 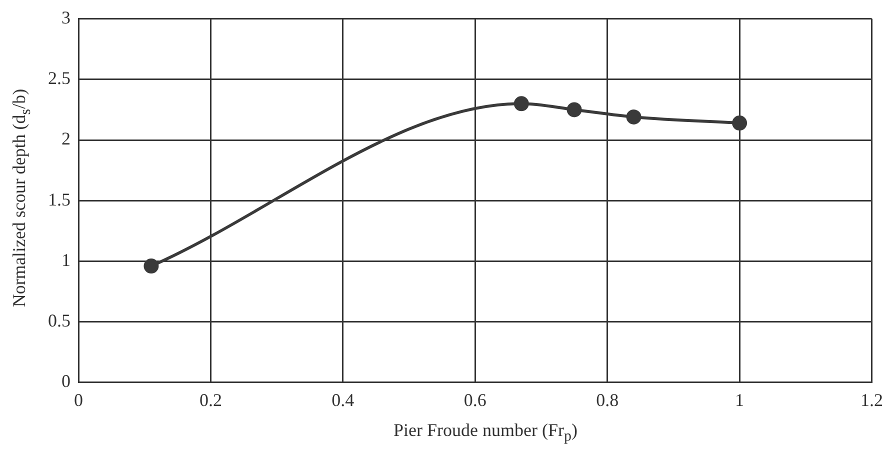 What do you see at coordinates (485, 433) in the screenshot?
I see `x-axis-title: Pier Froude number (Fr$_{p}$)` at bounding box center [485, 433].